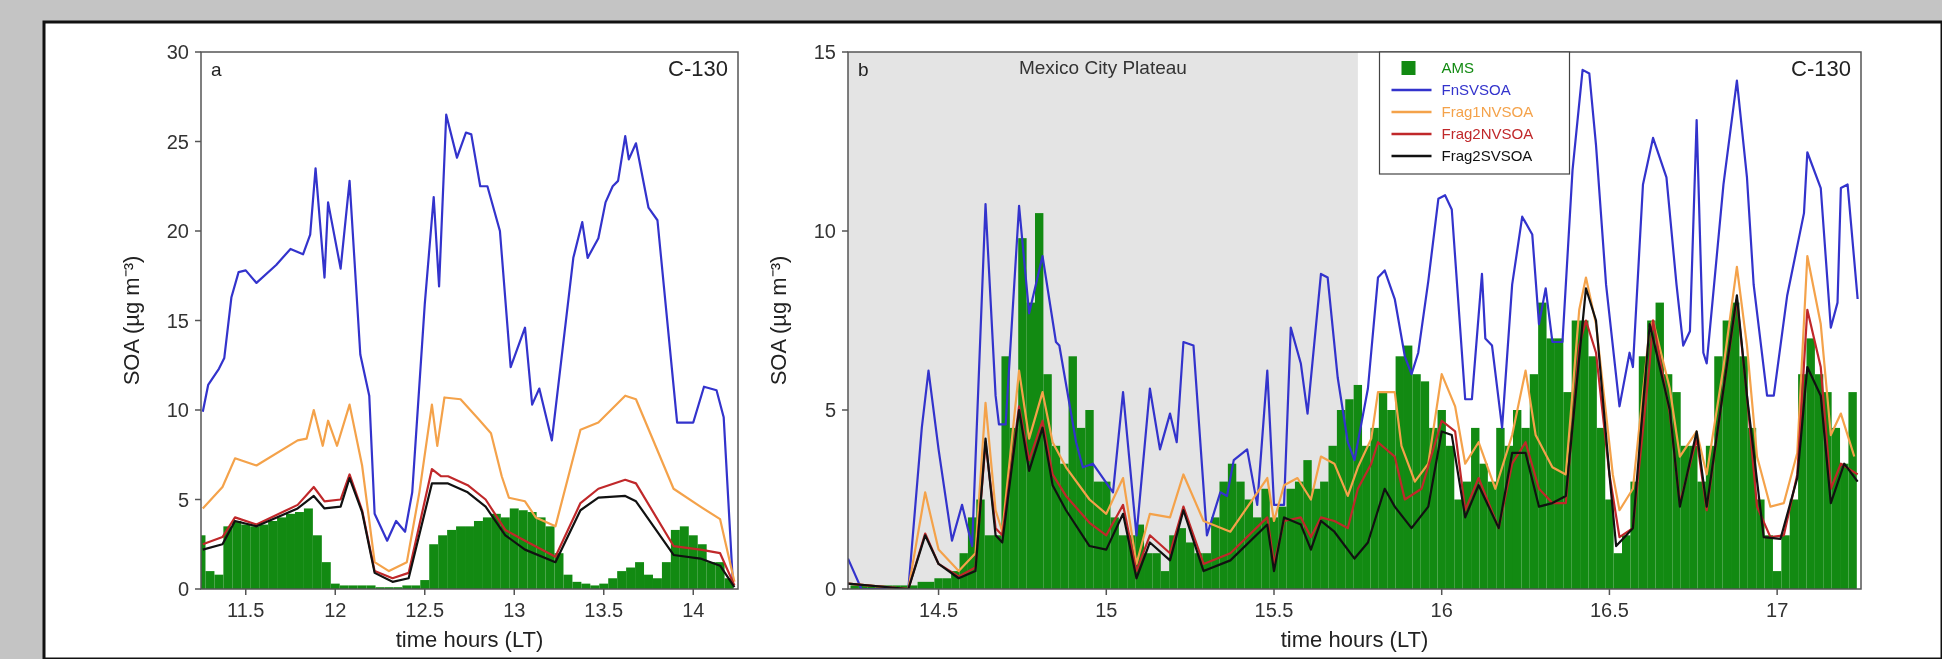  I want to click on x-tick-label: 16, so click(1441, 610).